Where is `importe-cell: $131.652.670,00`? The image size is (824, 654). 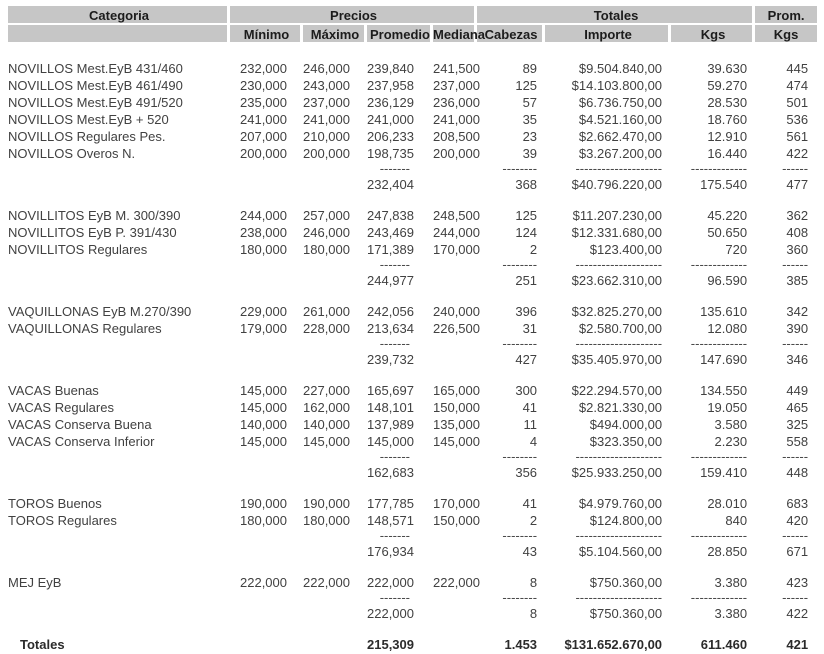
importe-cell: $131.652.670,00 is located at coordinates (613, 644).